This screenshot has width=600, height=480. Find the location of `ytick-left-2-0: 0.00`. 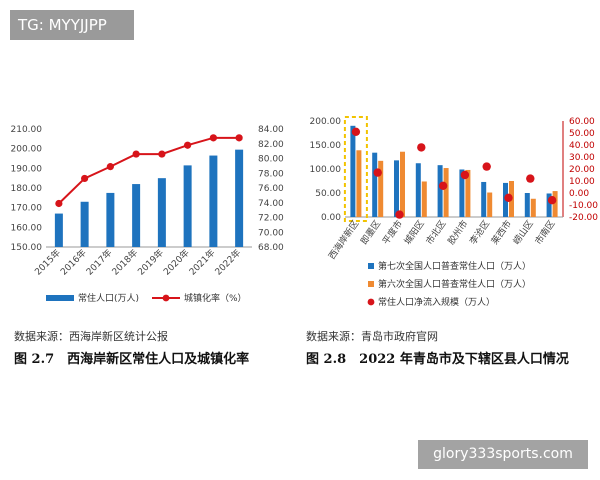

ytick-left-2-0: 0.00 is located at coordinates (331, 218).